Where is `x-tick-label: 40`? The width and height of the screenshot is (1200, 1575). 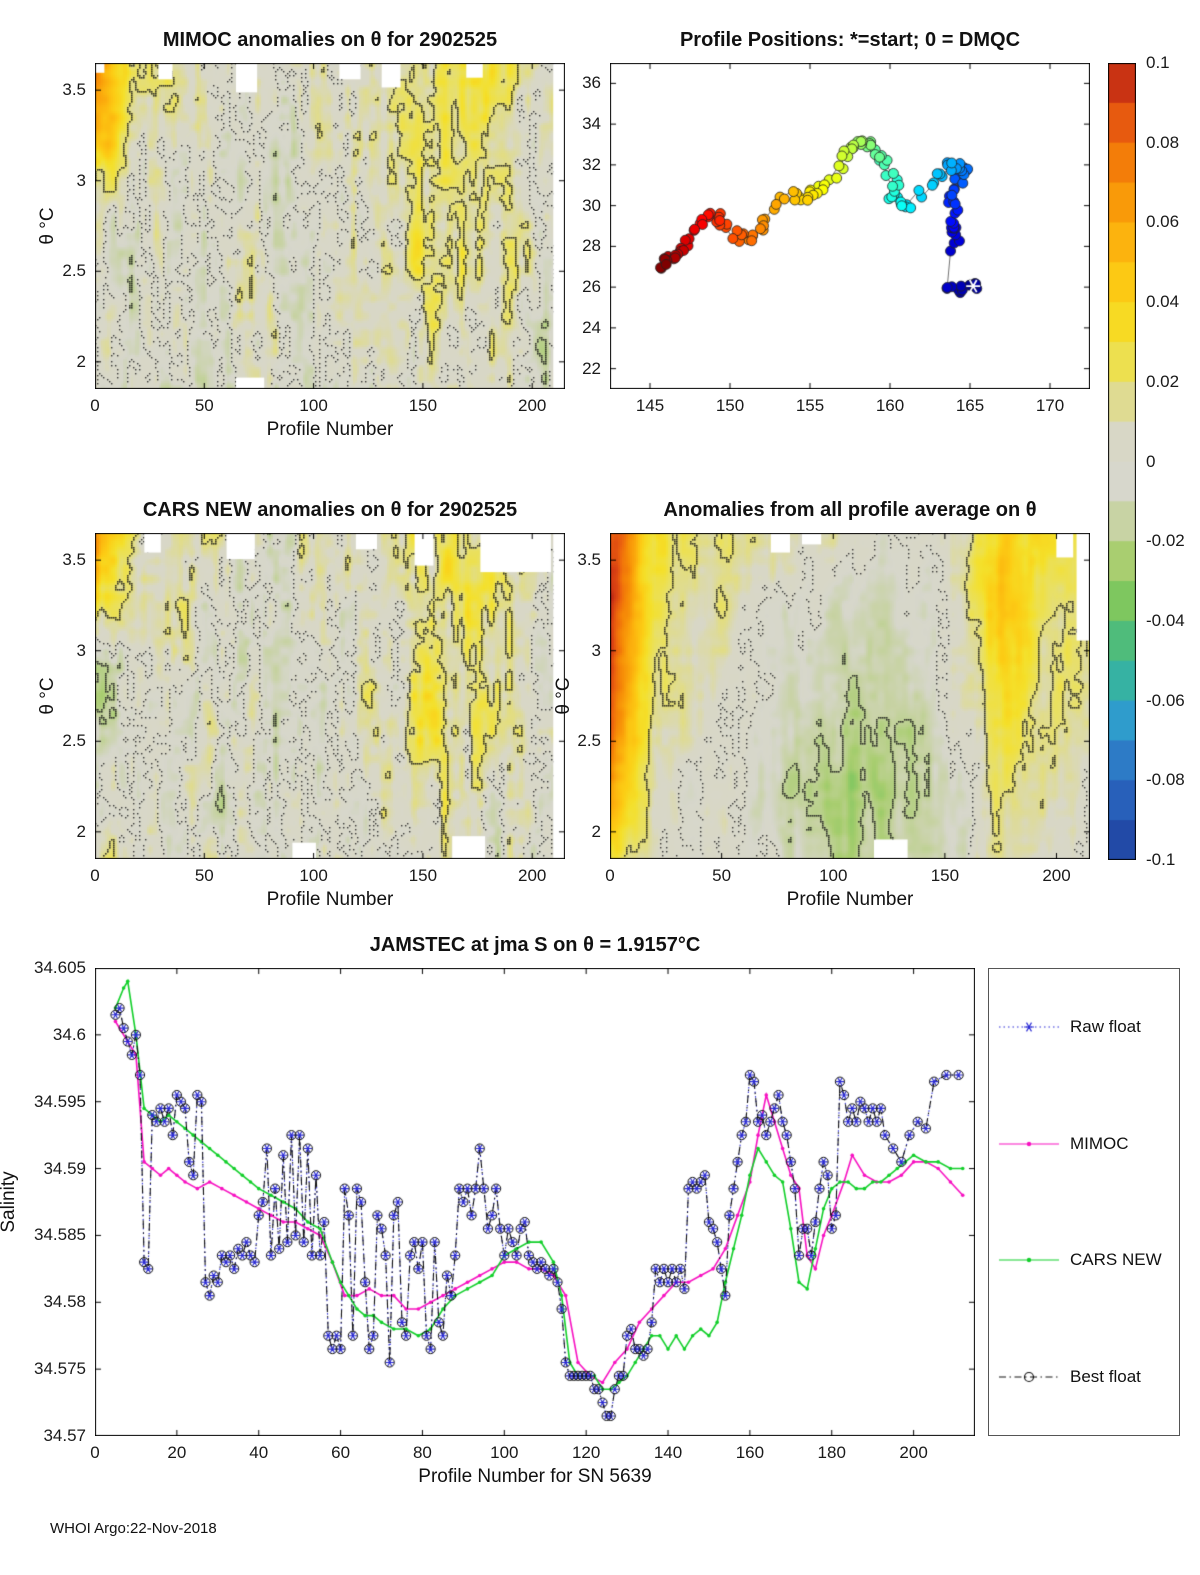
x-tick-label: 40 is located at coordinates (259, 1452).